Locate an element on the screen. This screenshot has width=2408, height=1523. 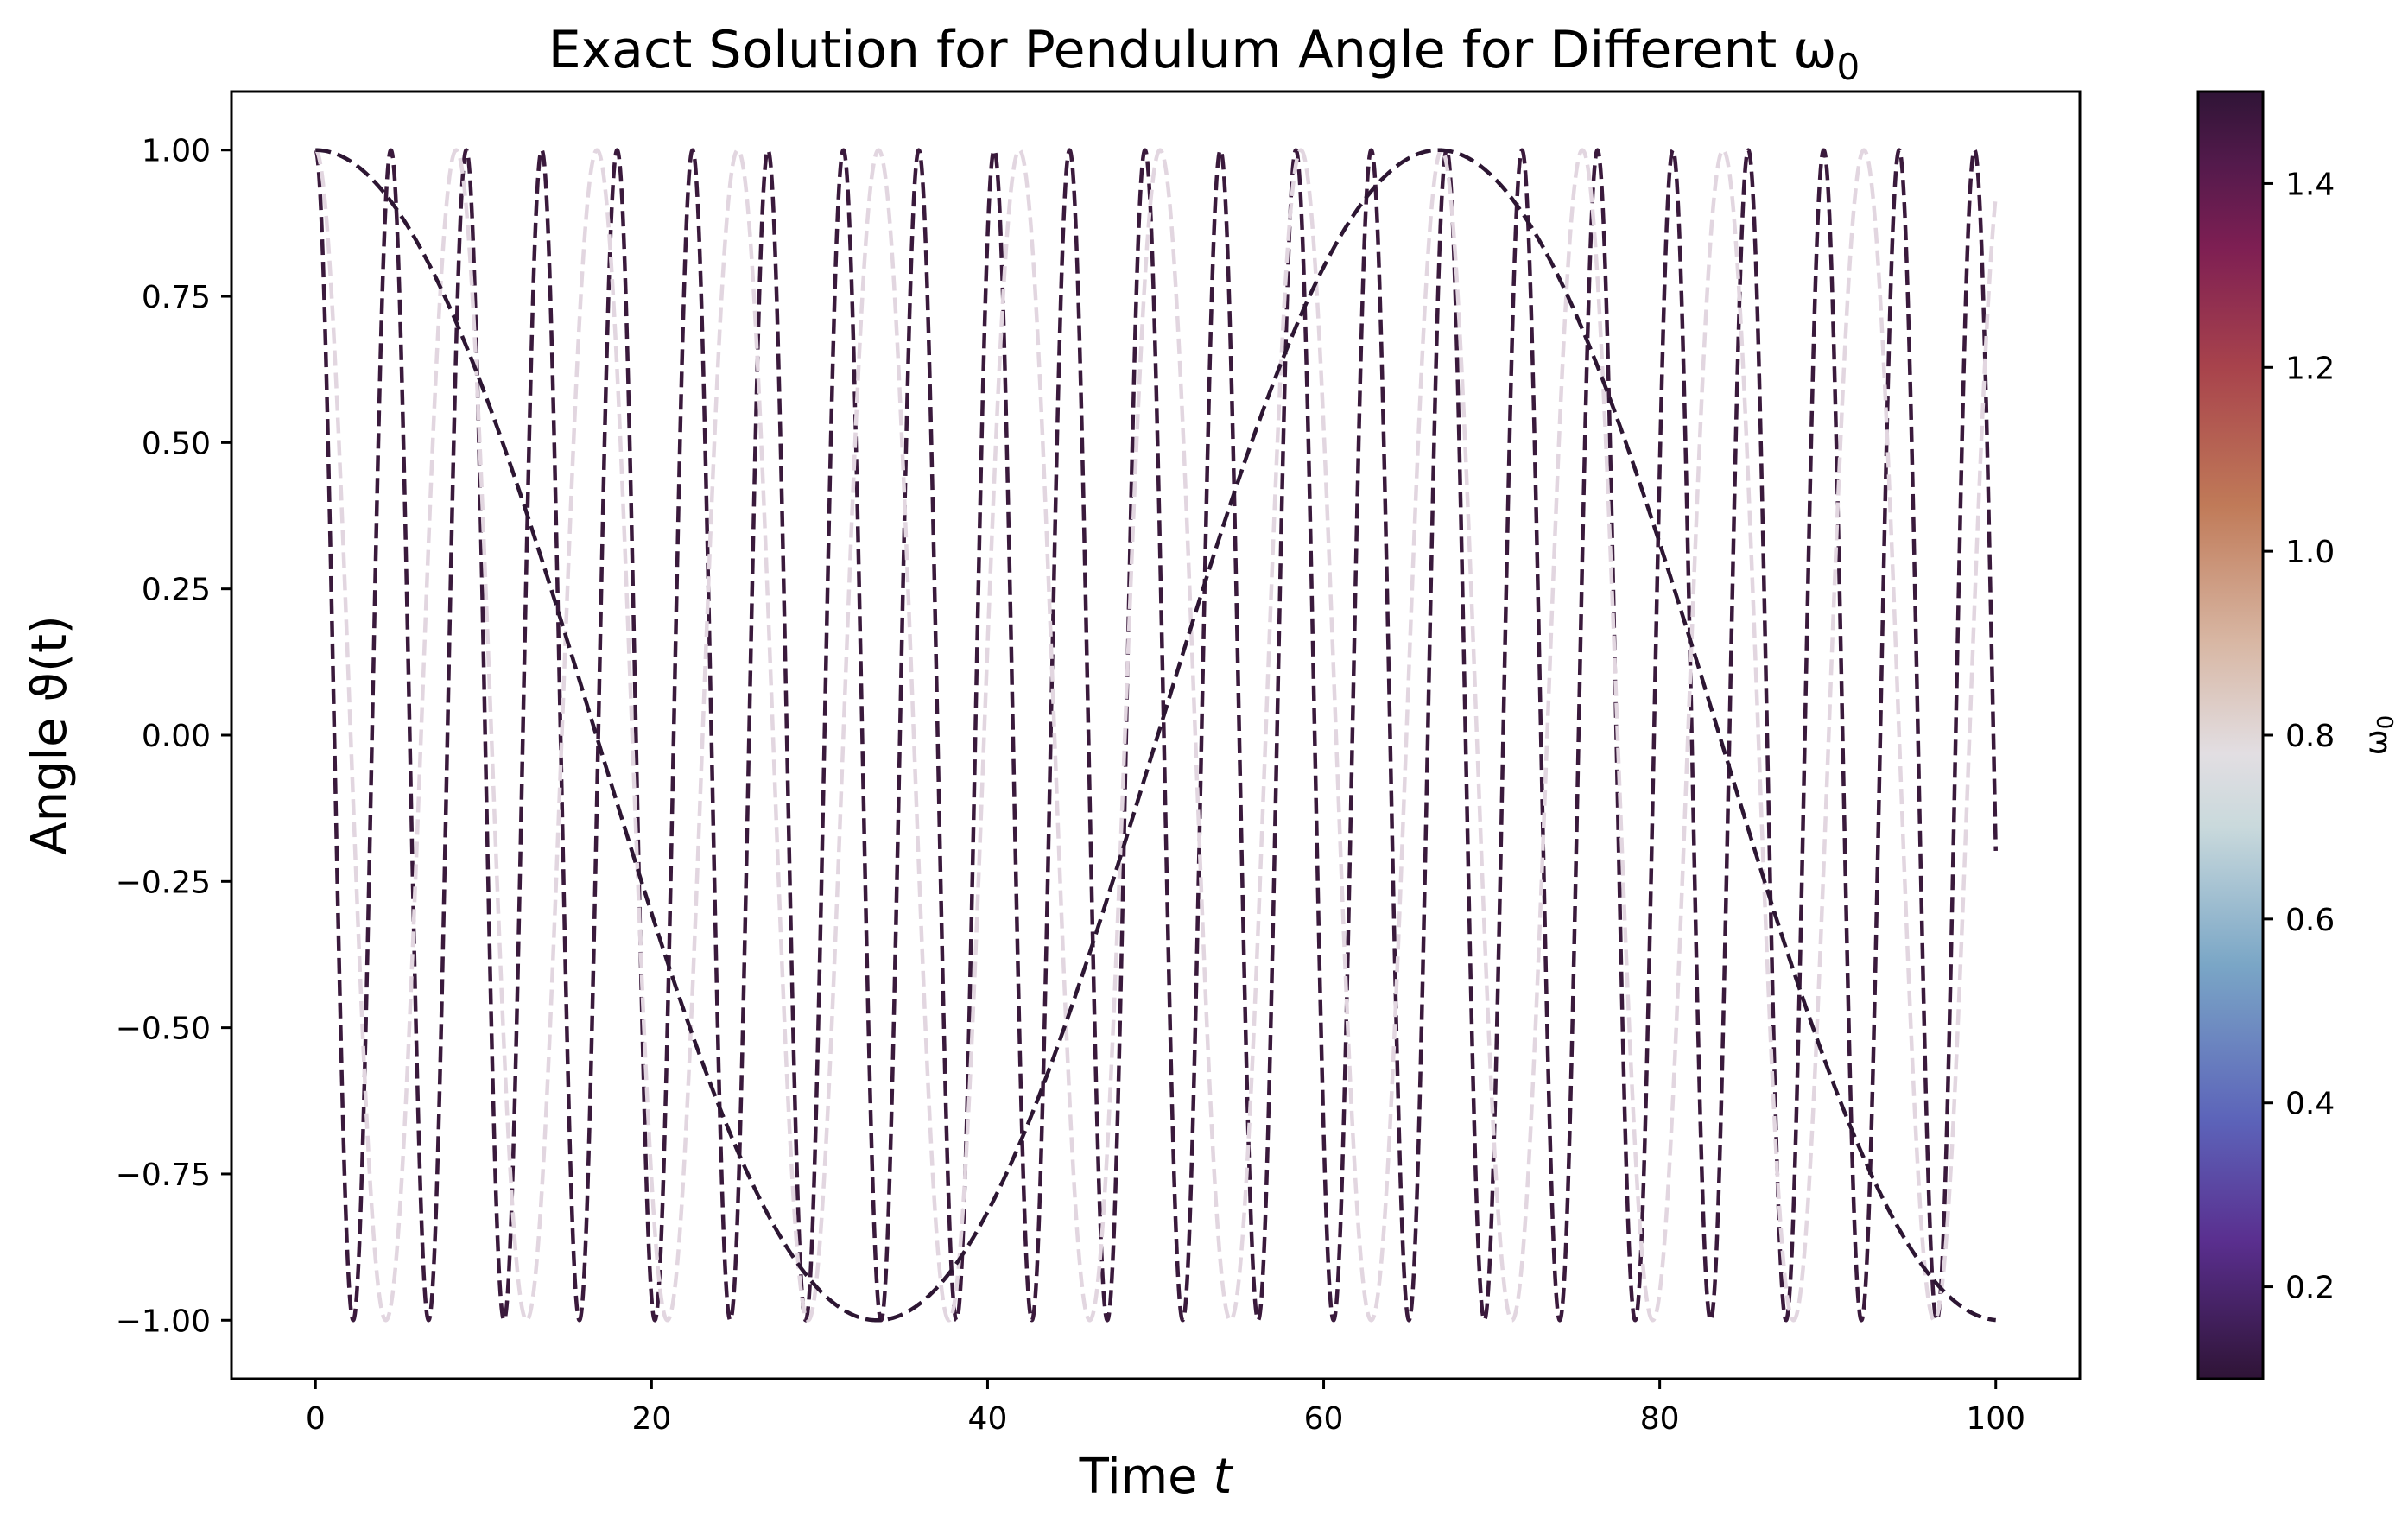
x-axis-ticks: 0 20 40 60 80 100 is located at coordinates (1165, 1408).